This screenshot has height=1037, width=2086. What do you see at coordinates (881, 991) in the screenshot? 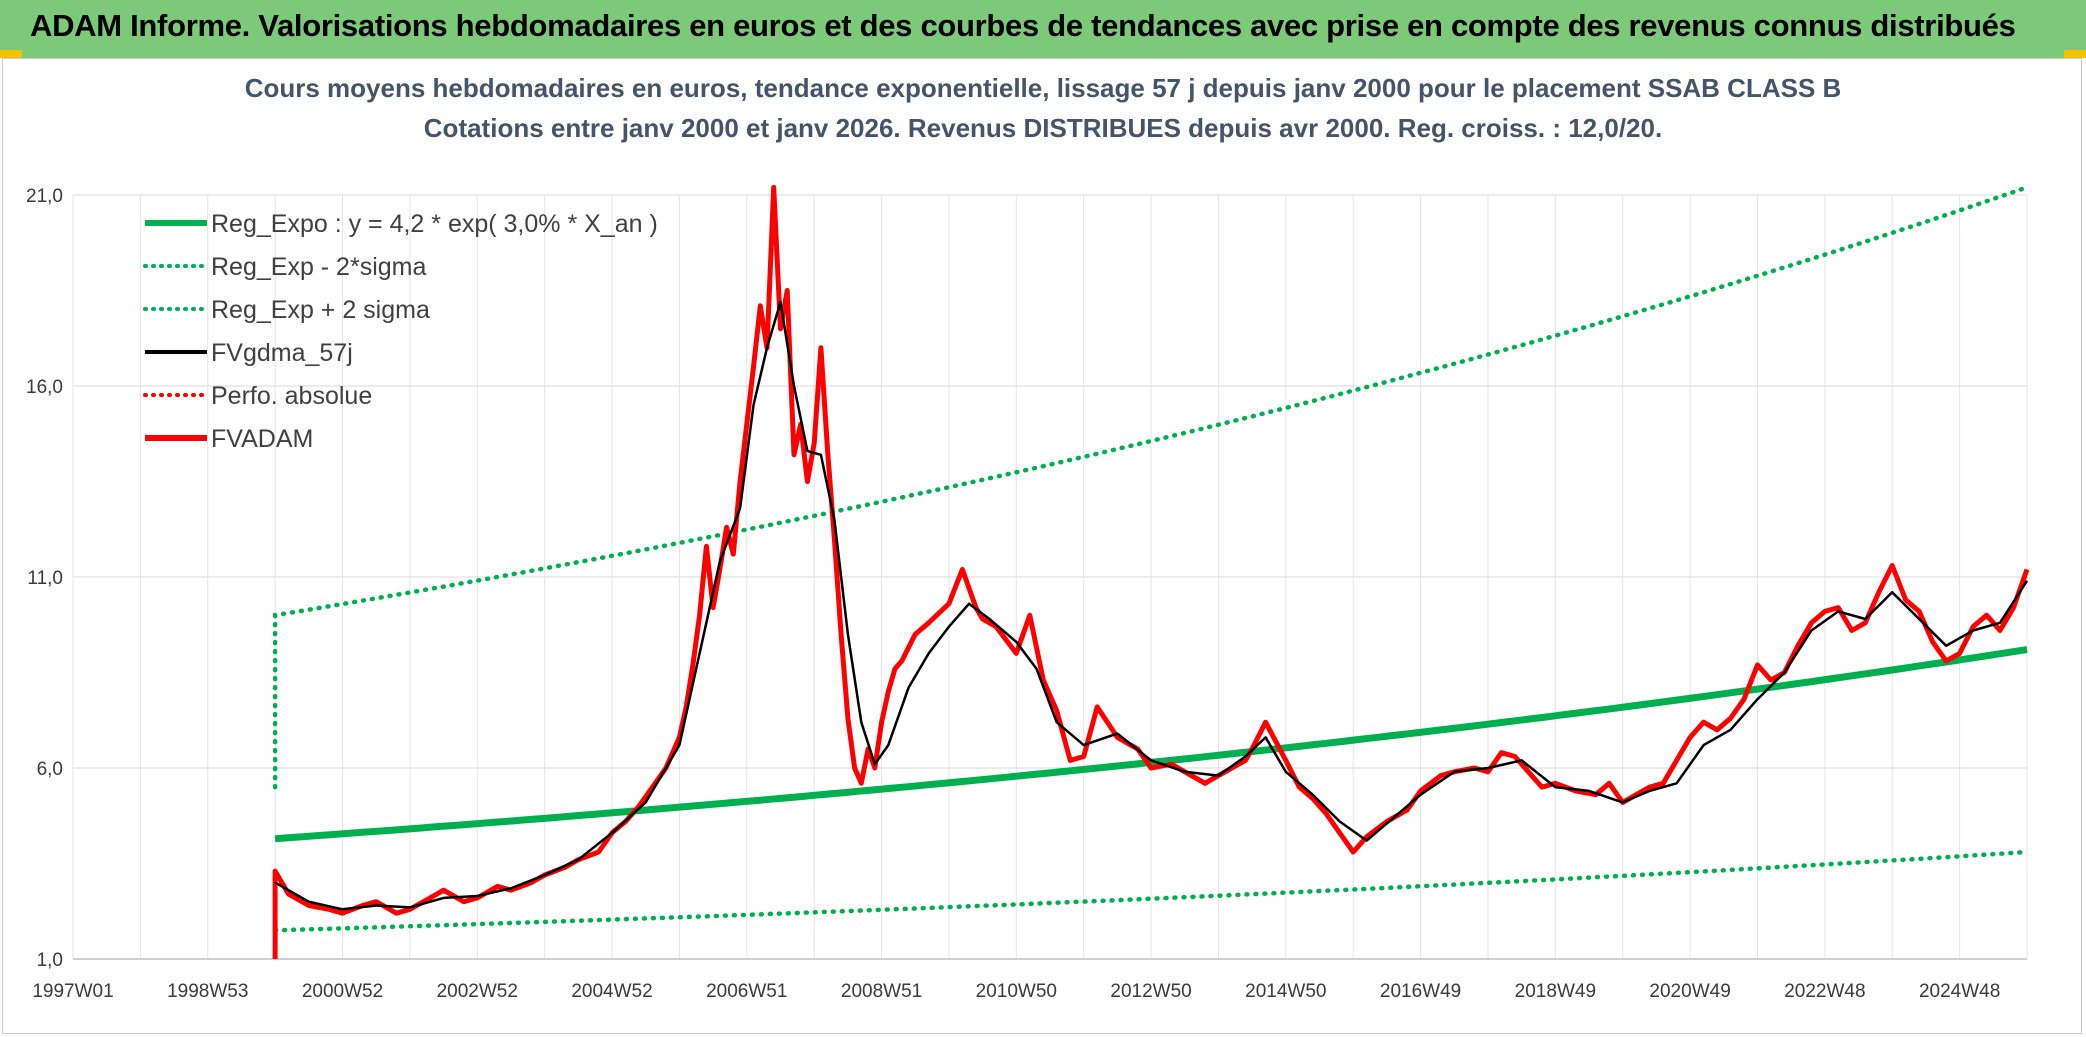
I see `x-tick-label: 2008W51` at bounding box center [881, 991].